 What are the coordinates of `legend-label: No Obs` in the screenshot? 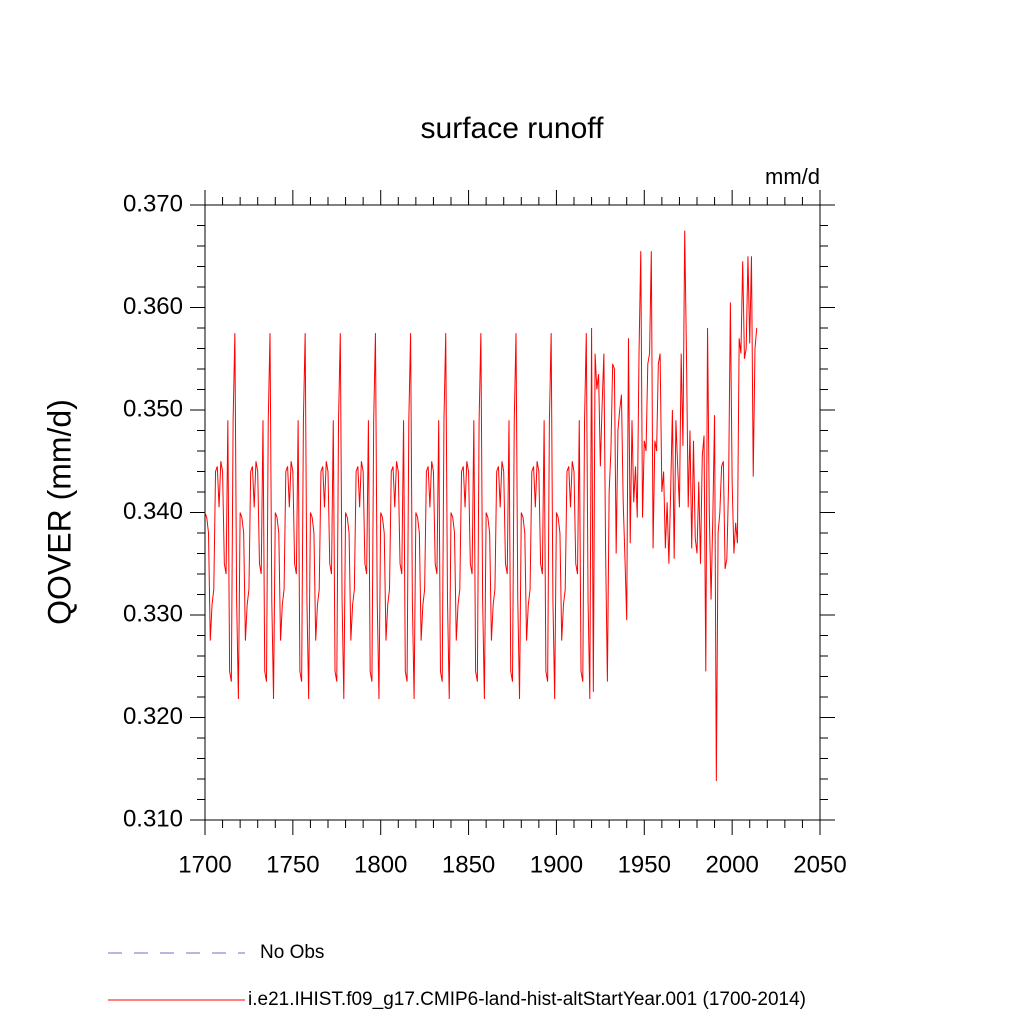 It's located at (292, 952).